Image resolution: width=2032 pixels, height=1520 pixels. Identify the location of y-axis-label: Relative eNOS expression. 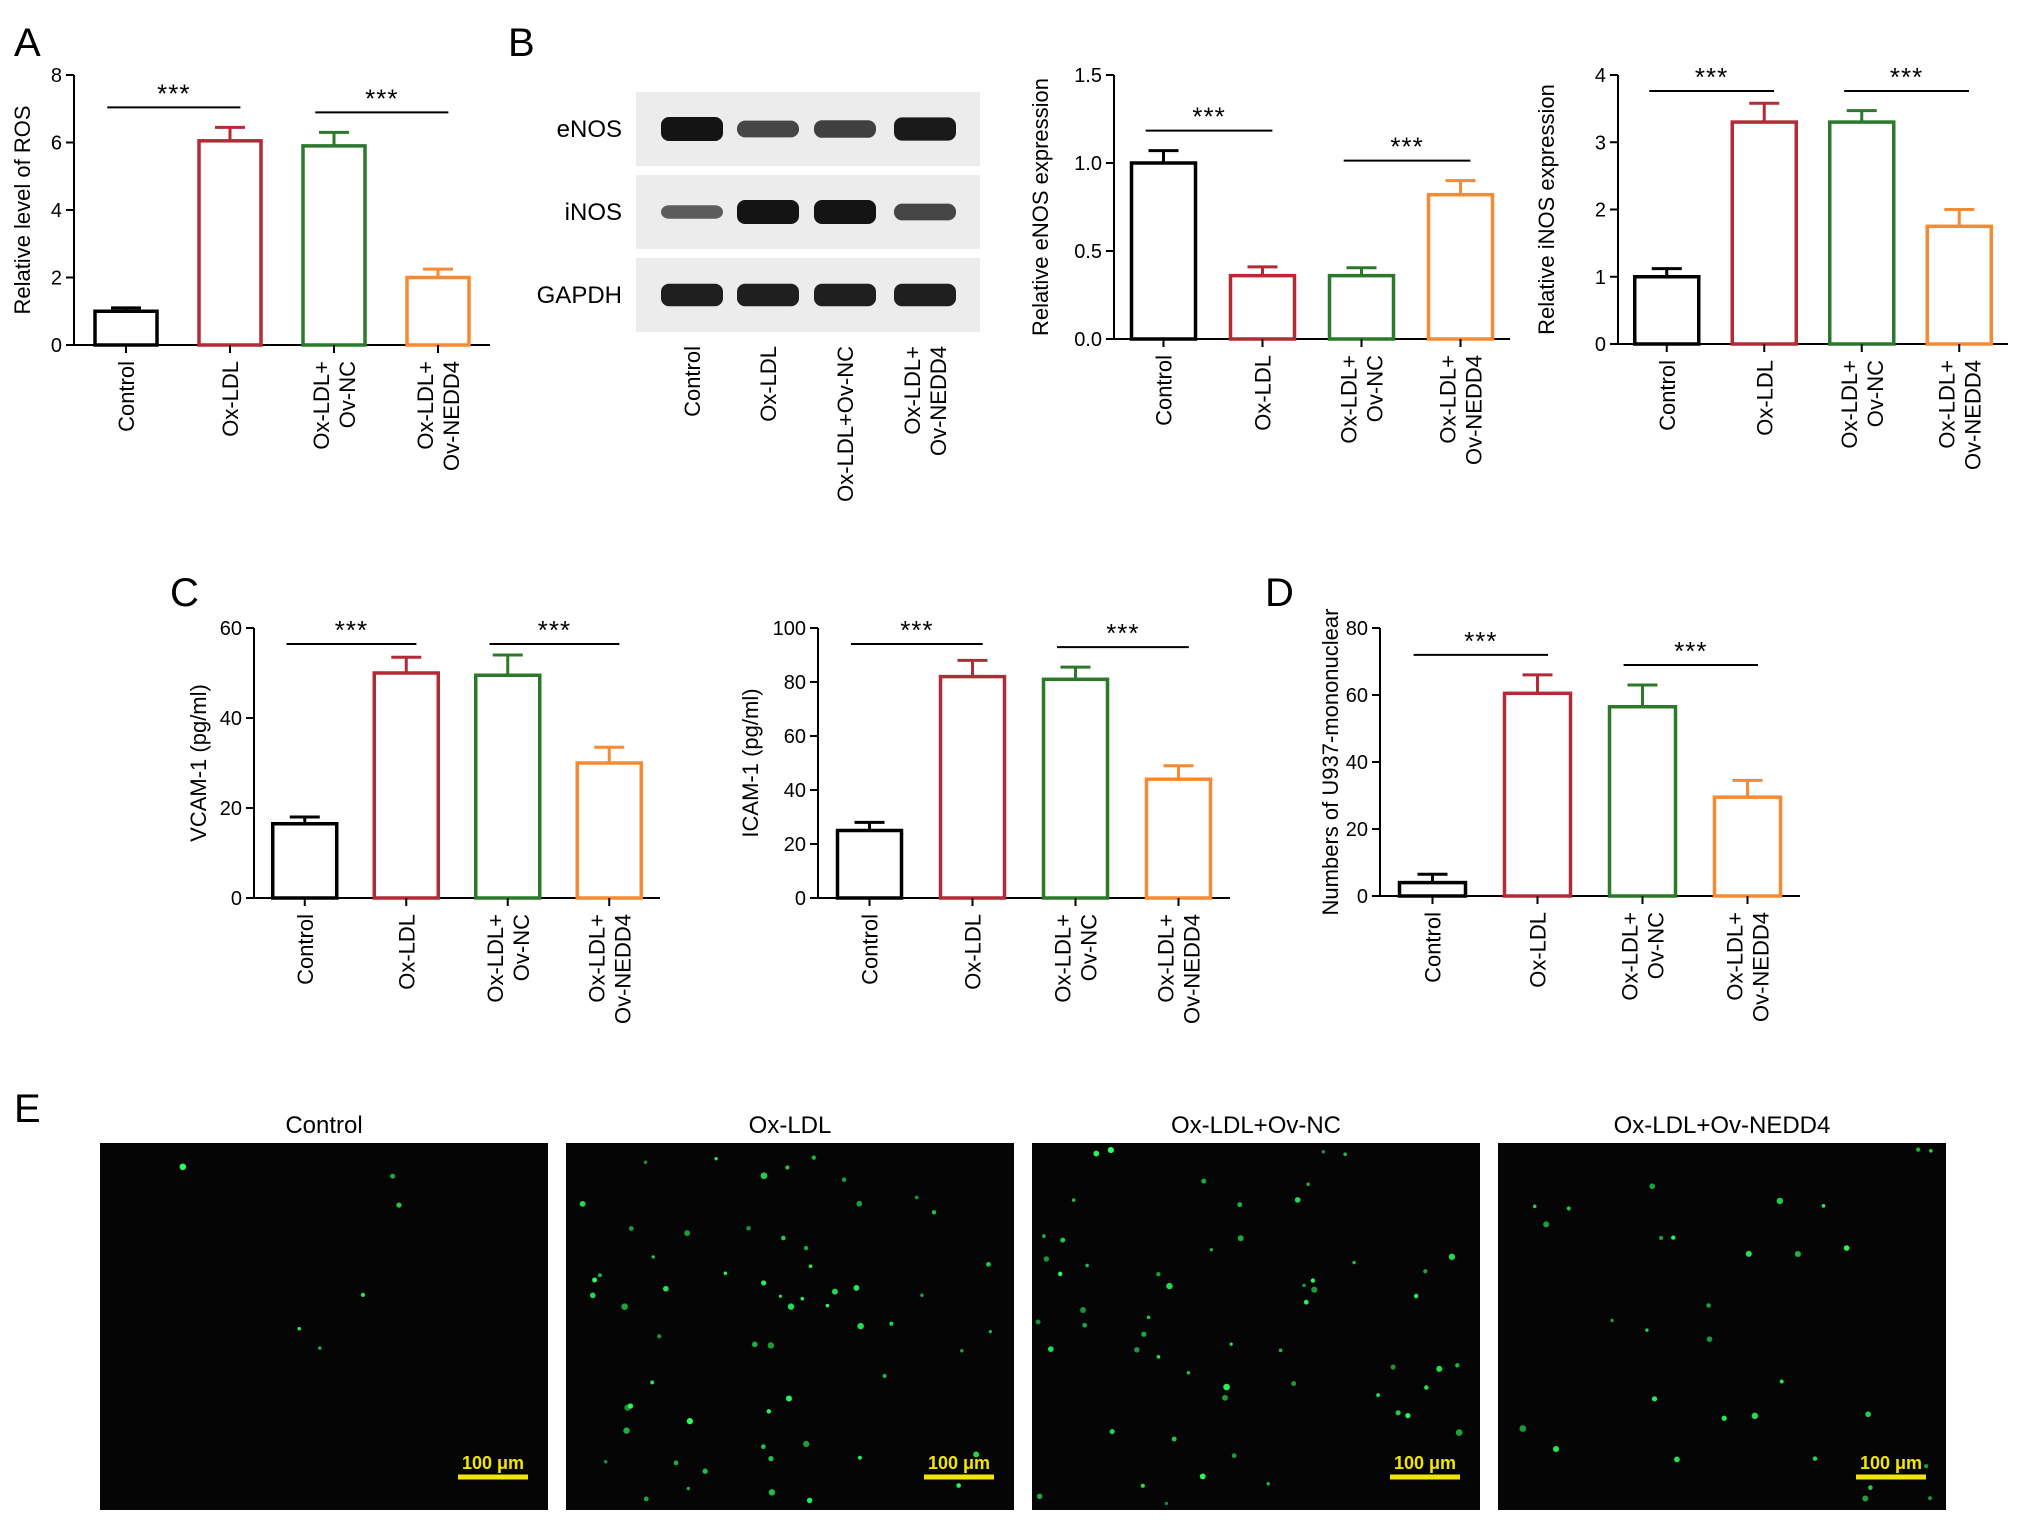
(1040, 207).